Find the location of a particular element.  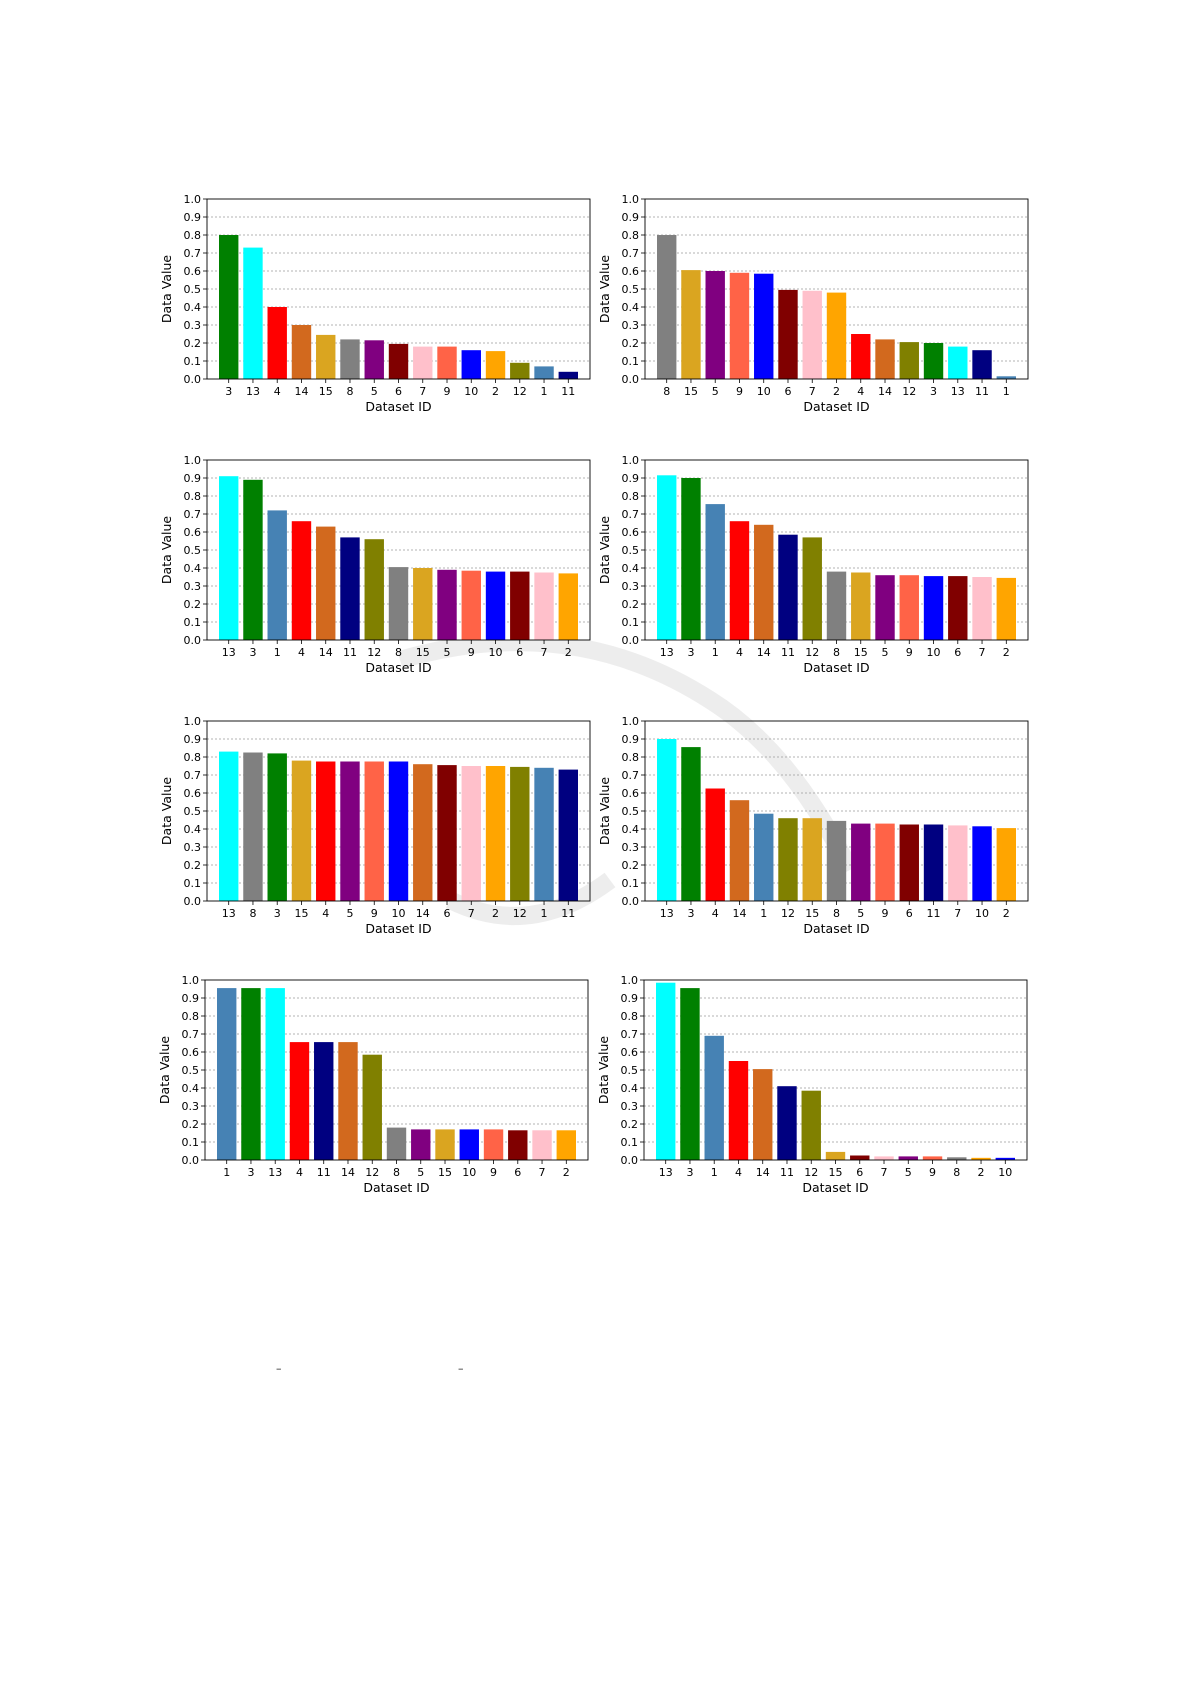

x-tick-label: 7 is located at coordinates (544, 652).